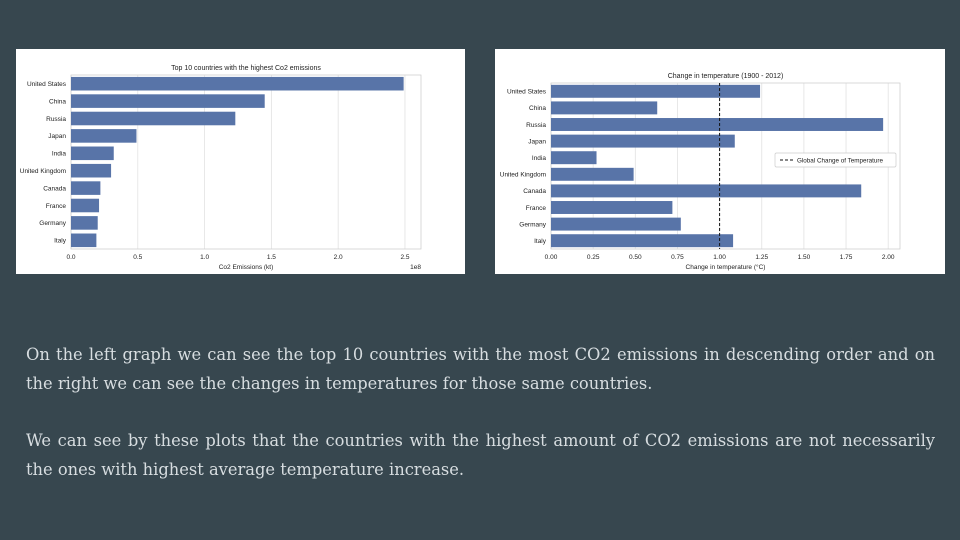 The width and height of the screenshot is (960, 540). Describe the element at coordinates (271, 257) in the screenshot. I see `x-tick-label: 1.5` at that location.